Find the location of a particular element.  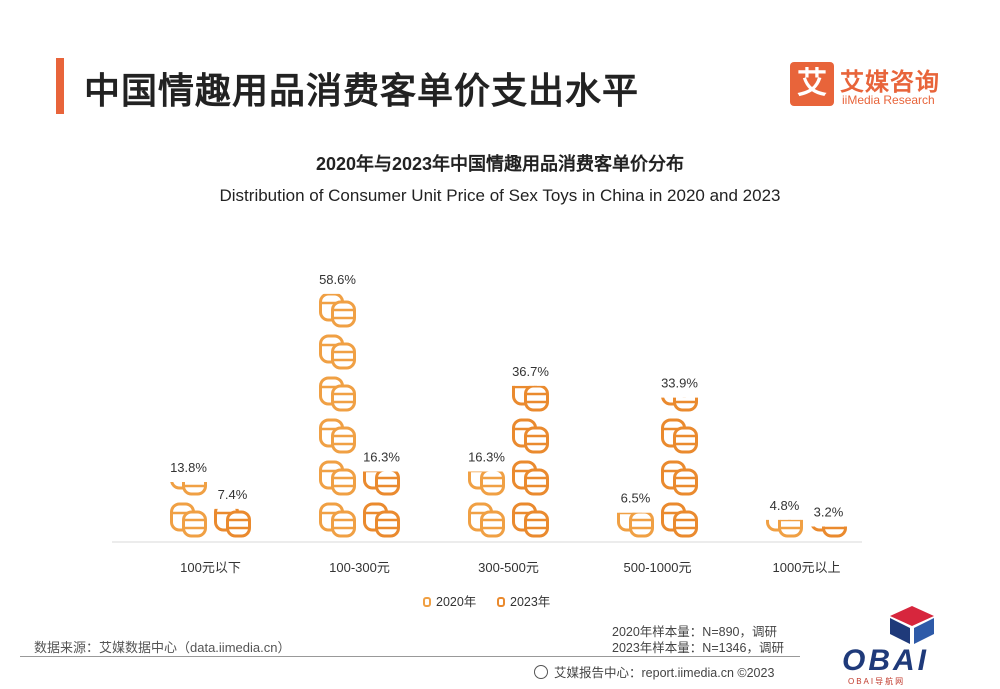

value-label-2023年-1000元以上: 3.2% is located at coordinates (829, 512).